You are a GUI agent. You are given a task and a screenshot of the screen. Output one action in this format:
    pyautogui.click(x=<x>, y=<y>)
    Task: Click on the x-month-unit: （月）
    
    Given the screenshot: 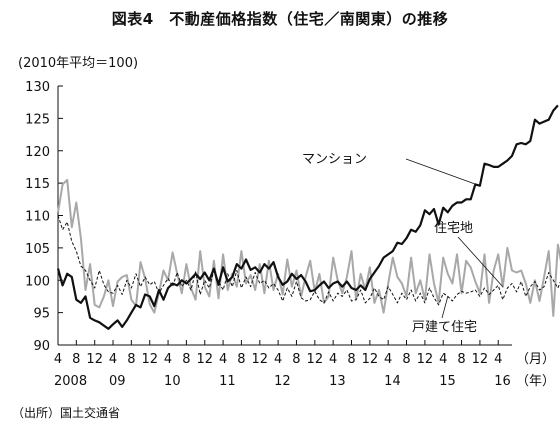 What is the action you would take?
    pyautogui.click(x=535, y=359)
    